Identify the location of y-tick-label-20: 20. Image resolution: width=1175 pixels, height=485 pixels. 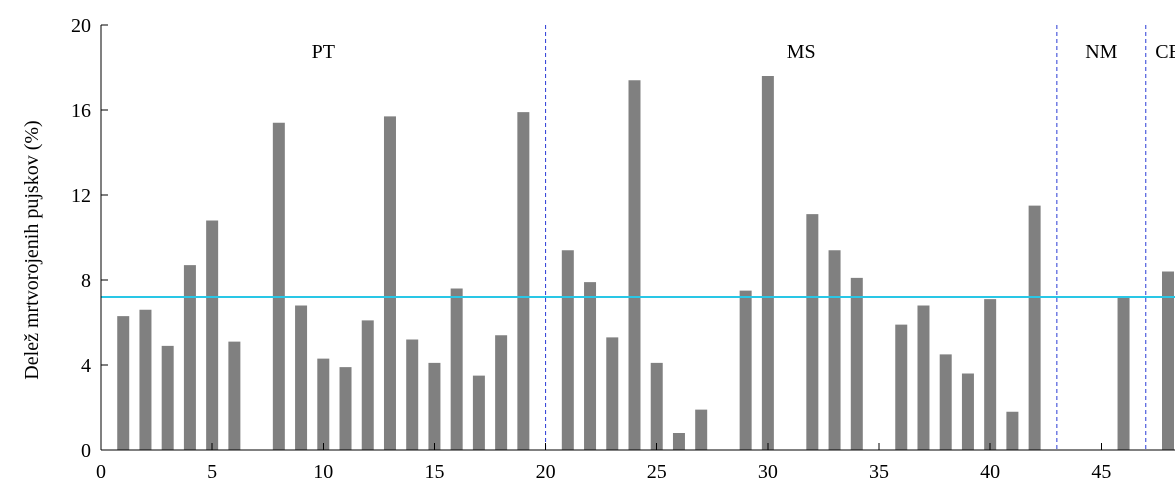
(81, 26).